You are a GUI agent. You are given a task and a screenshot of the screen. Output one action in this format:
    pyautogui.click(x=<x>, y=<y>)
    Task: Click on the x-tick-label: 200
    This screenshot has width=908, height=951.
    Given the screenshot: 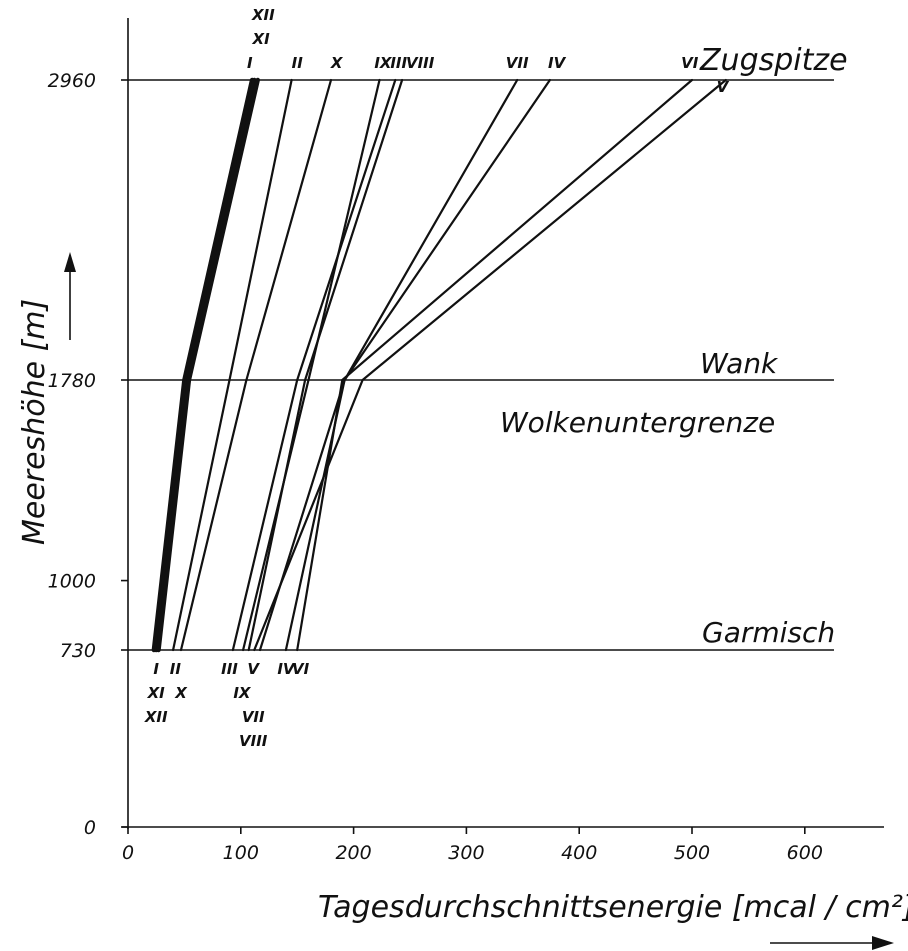 What is the action you would take?
    pyautogui.click(x=353, y=853)
    